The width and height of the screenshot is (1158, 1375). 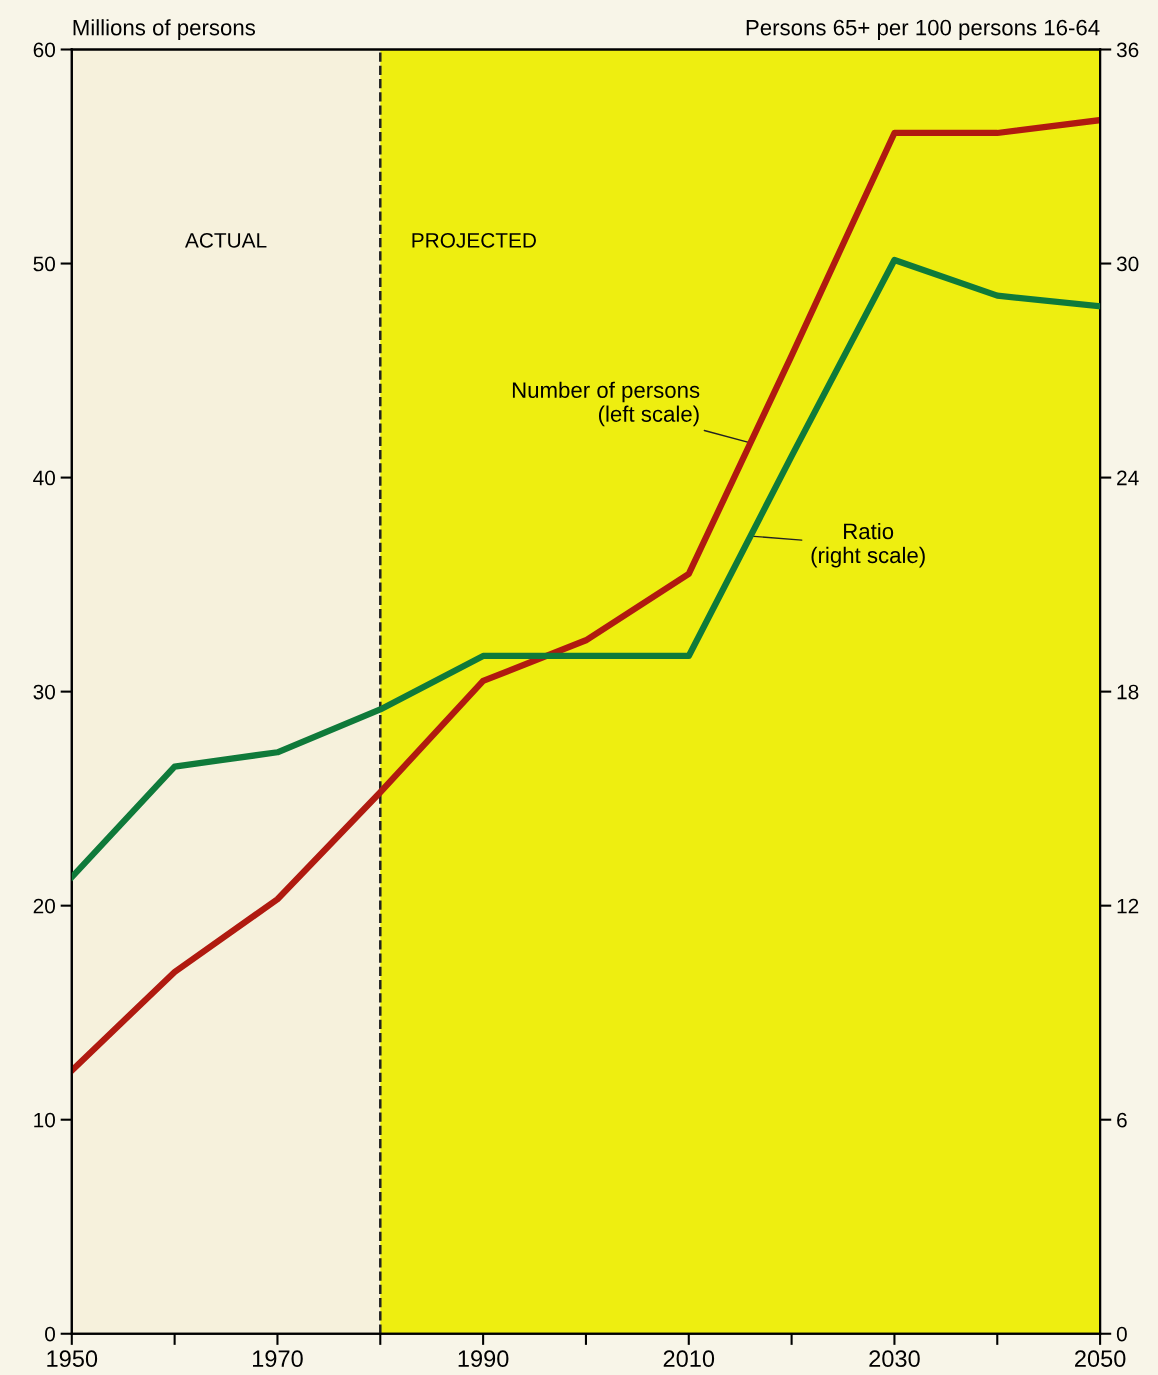 I want to click on y2-tick-label: 36, so click(x=1127, y=50).